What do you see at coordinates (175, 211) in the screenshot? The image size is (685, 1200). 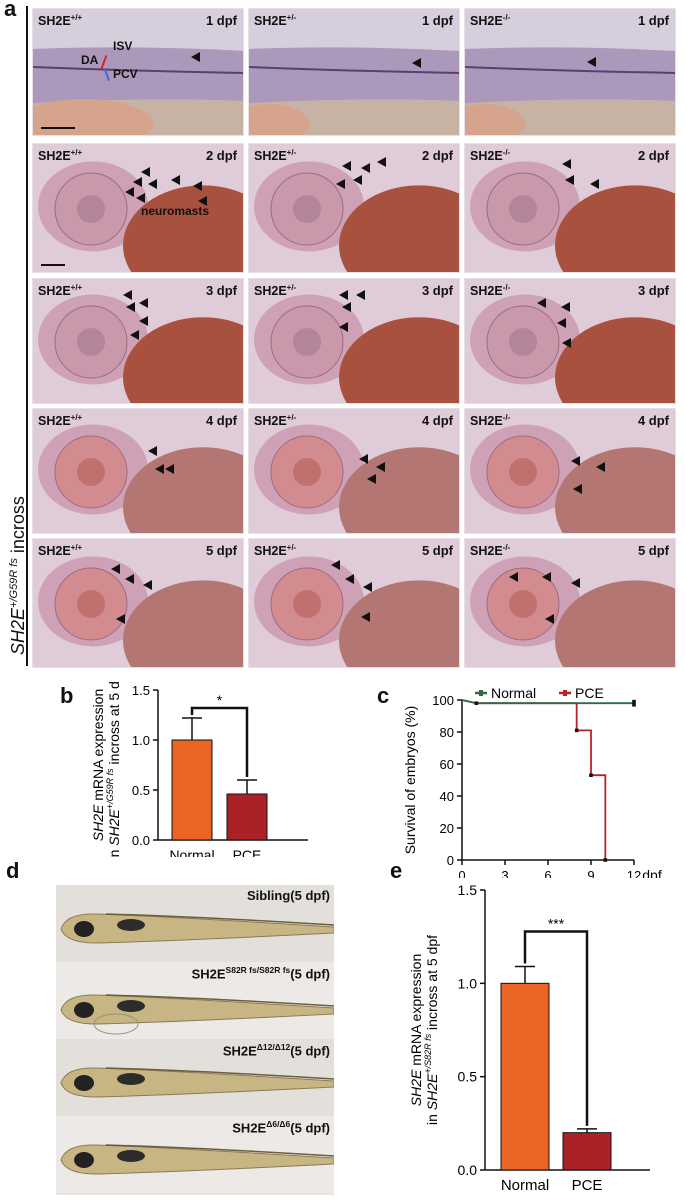 I see `neuromasts-label: neuromasts` at bounding box center [175, 211].